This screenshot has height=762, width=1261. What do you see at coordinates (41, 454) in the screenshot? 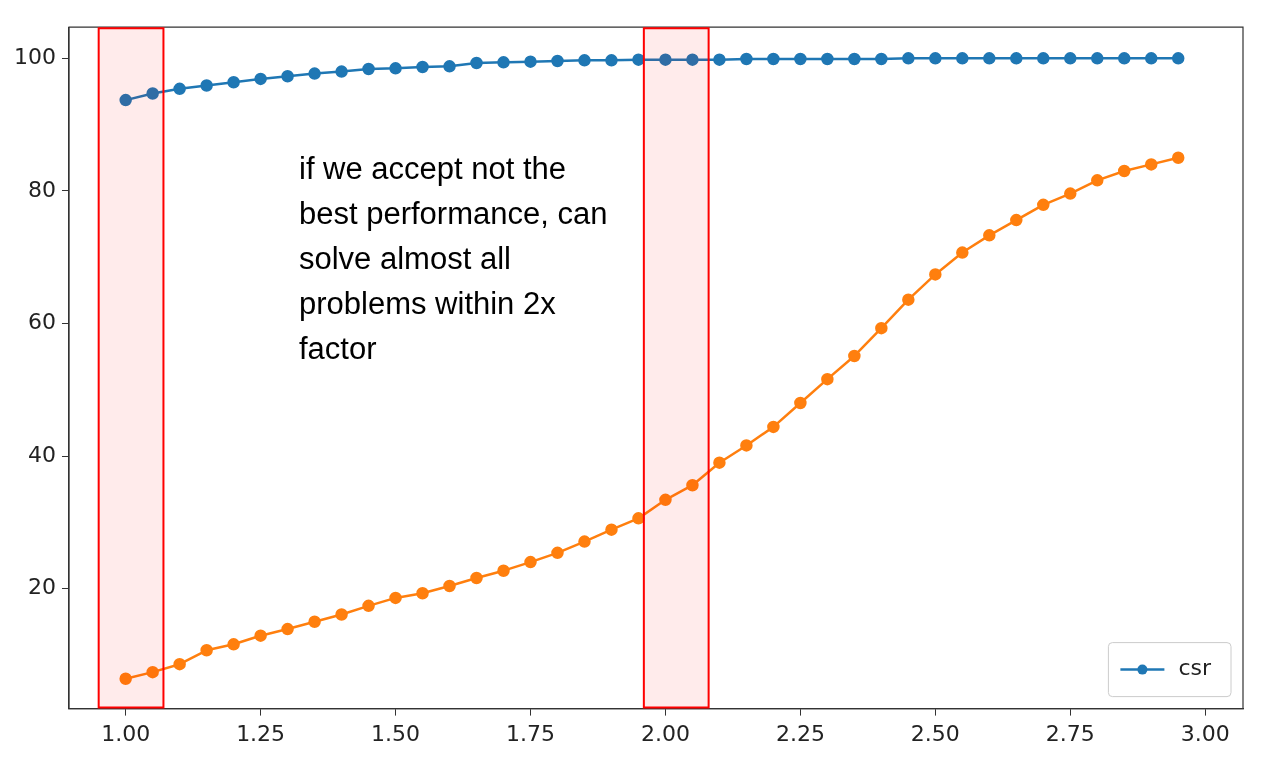
I see `y-tick-label: 40` at bounding box center [41, 454].